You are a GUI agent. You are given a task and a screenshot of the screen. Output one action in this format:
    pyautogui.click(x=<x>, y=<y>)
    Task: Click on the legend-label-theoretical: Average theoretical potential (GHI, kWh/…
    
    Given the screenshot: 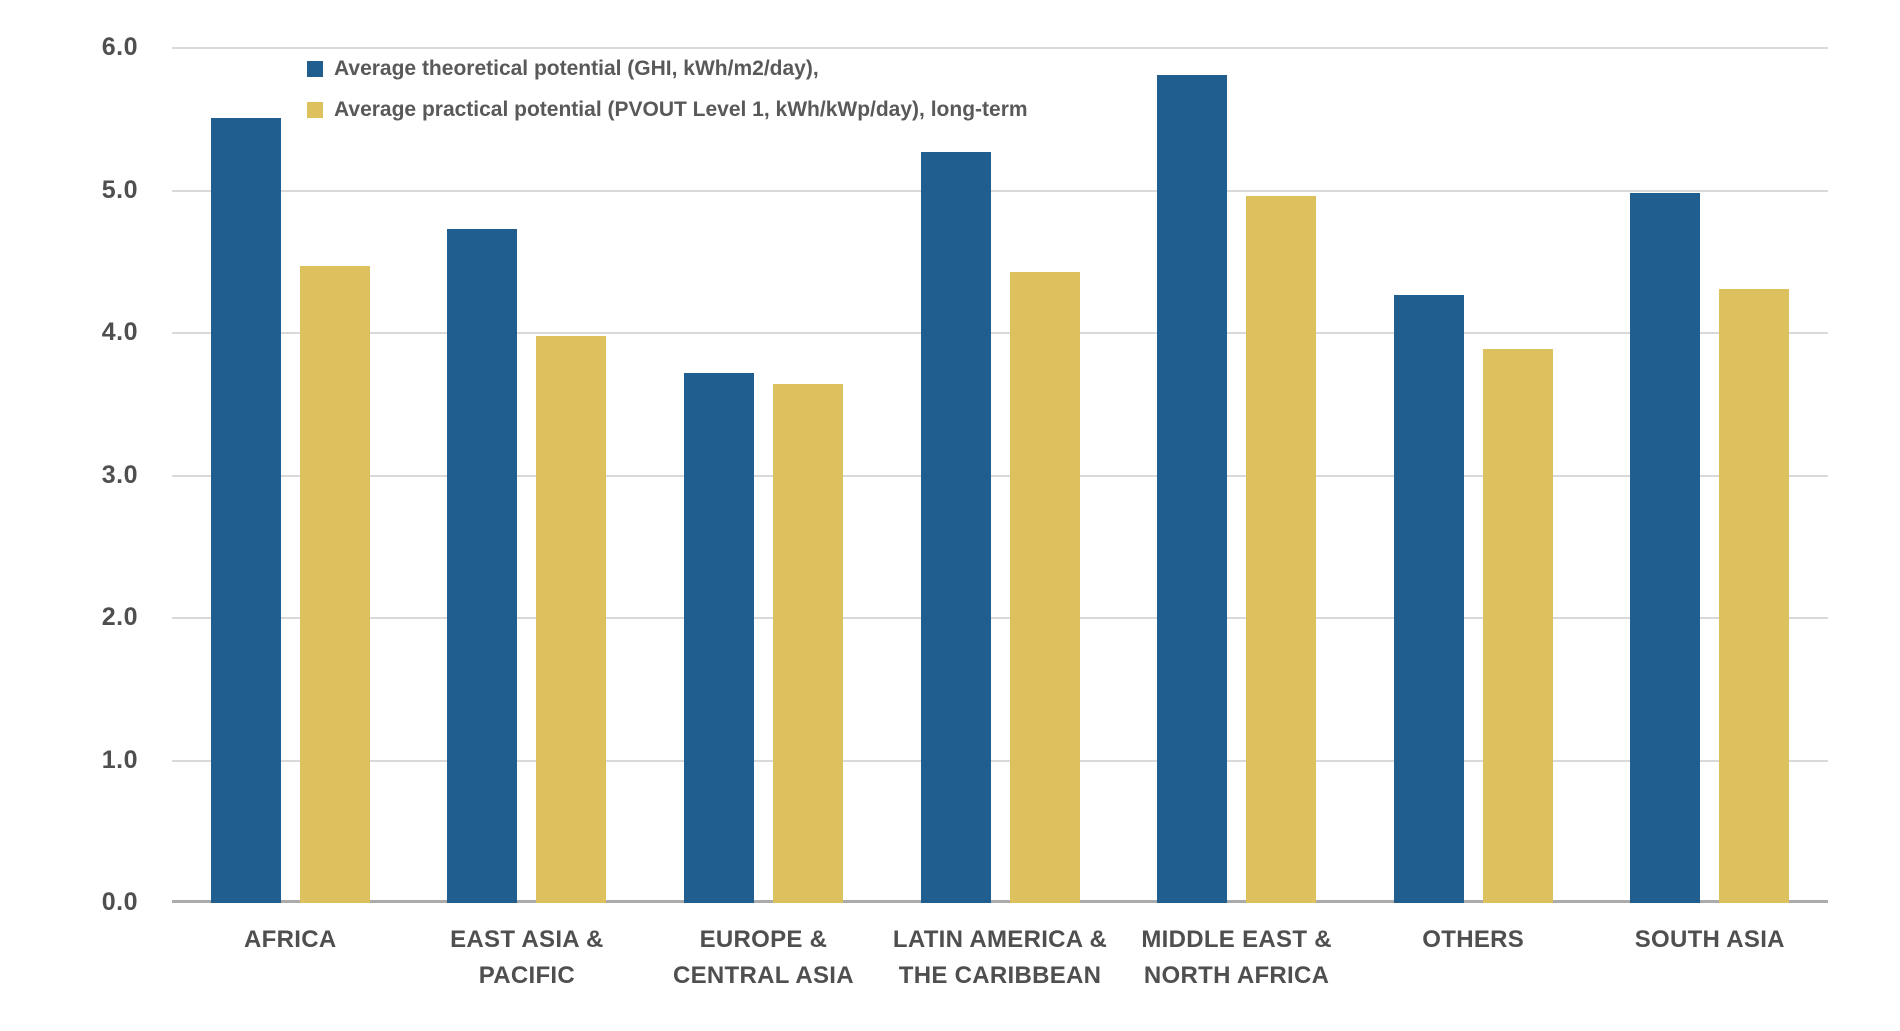 What is the action you would take?
    pyautogui.click(x=576, y=68)
    